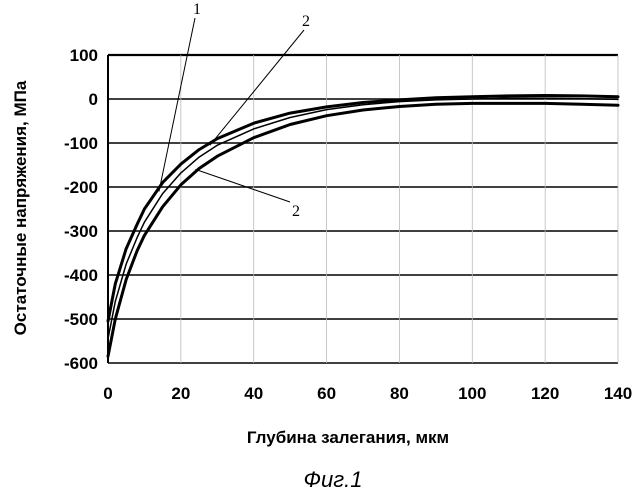 The width and height of the screenshot is (640, 497). What do you see at coordinates (81, 275) in the screenshot?
I see `y-tick-label: -400` at bounding box center [81, 275].